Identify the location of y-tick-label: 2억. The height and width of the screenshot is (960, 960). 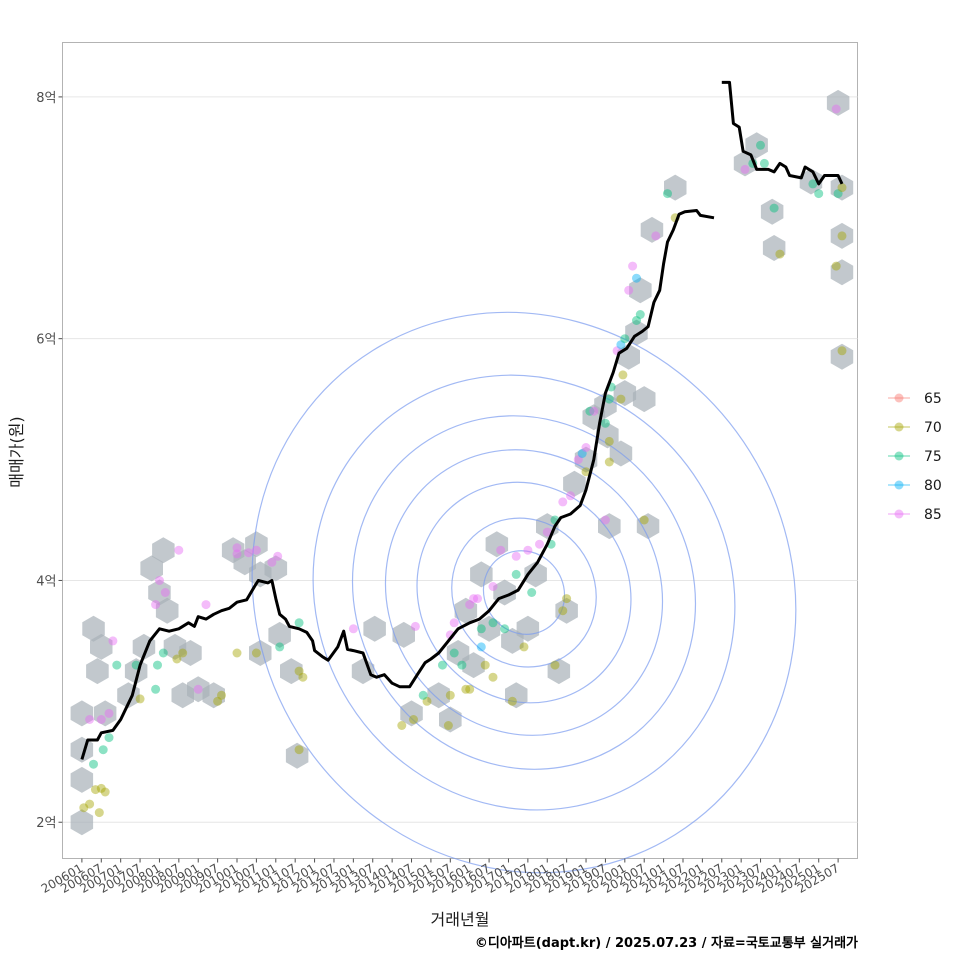
(46, 823).